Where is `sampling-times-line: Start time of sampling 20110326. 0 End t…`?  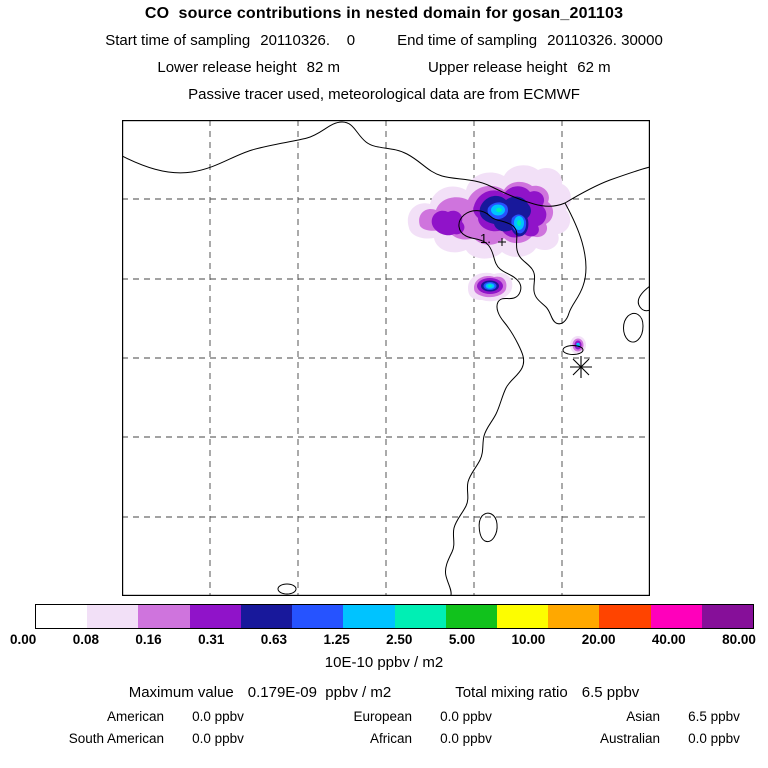
sampling-times-line: Start time of sampling 20110326. 0 End t… is located at coordinates (384, 40).